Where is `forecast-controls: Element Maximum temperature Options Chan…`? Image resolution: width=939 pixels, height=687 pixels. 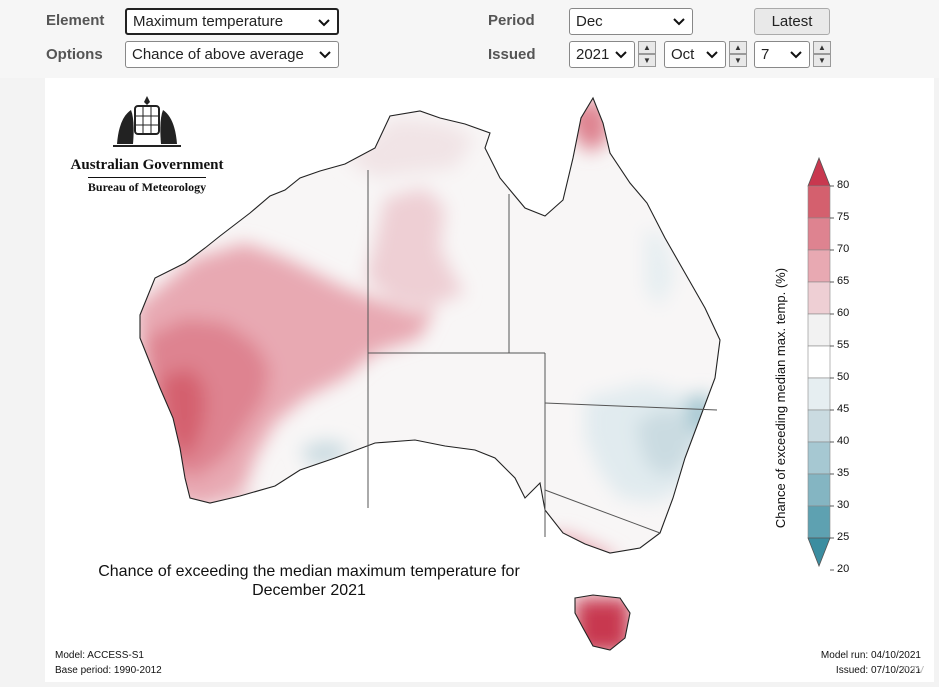
forecast-controls: Element Maximum temperature Options Chan… is located at coordinates (469, 39).